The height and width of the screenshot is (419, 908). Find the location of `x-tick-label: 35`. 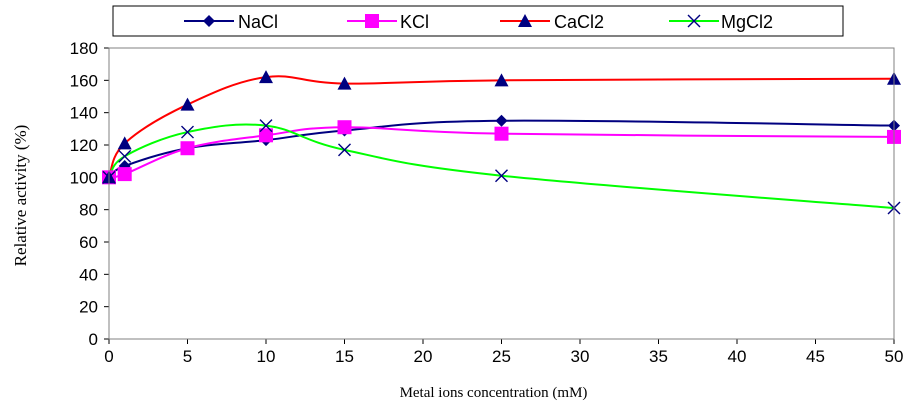

x-tick-label: 35 is located at coordinates (658, 356).